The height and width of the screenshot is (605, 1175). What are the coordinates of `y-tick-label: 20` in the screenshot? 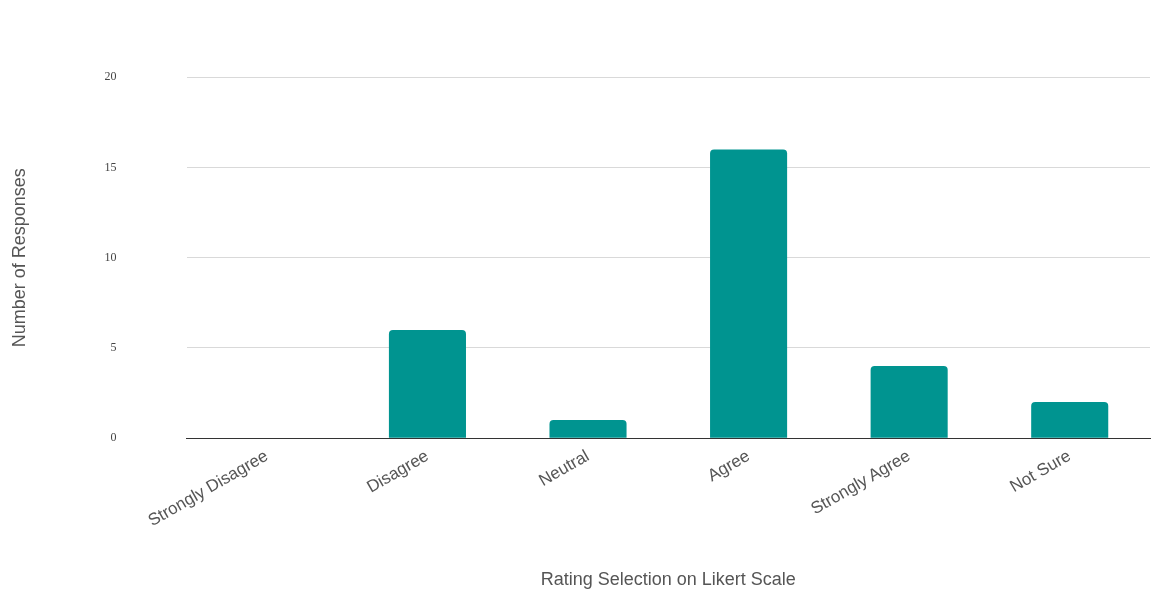 It's located at (110, 76).